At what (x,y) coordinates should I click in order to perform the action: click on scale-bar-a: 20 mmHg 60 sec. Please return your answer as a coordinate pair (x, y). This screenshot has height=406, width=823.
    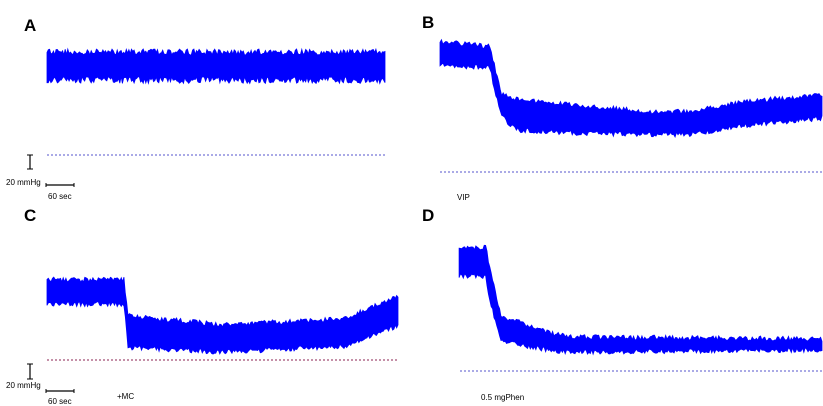
    Looking at the image, I should click on (40, 177).